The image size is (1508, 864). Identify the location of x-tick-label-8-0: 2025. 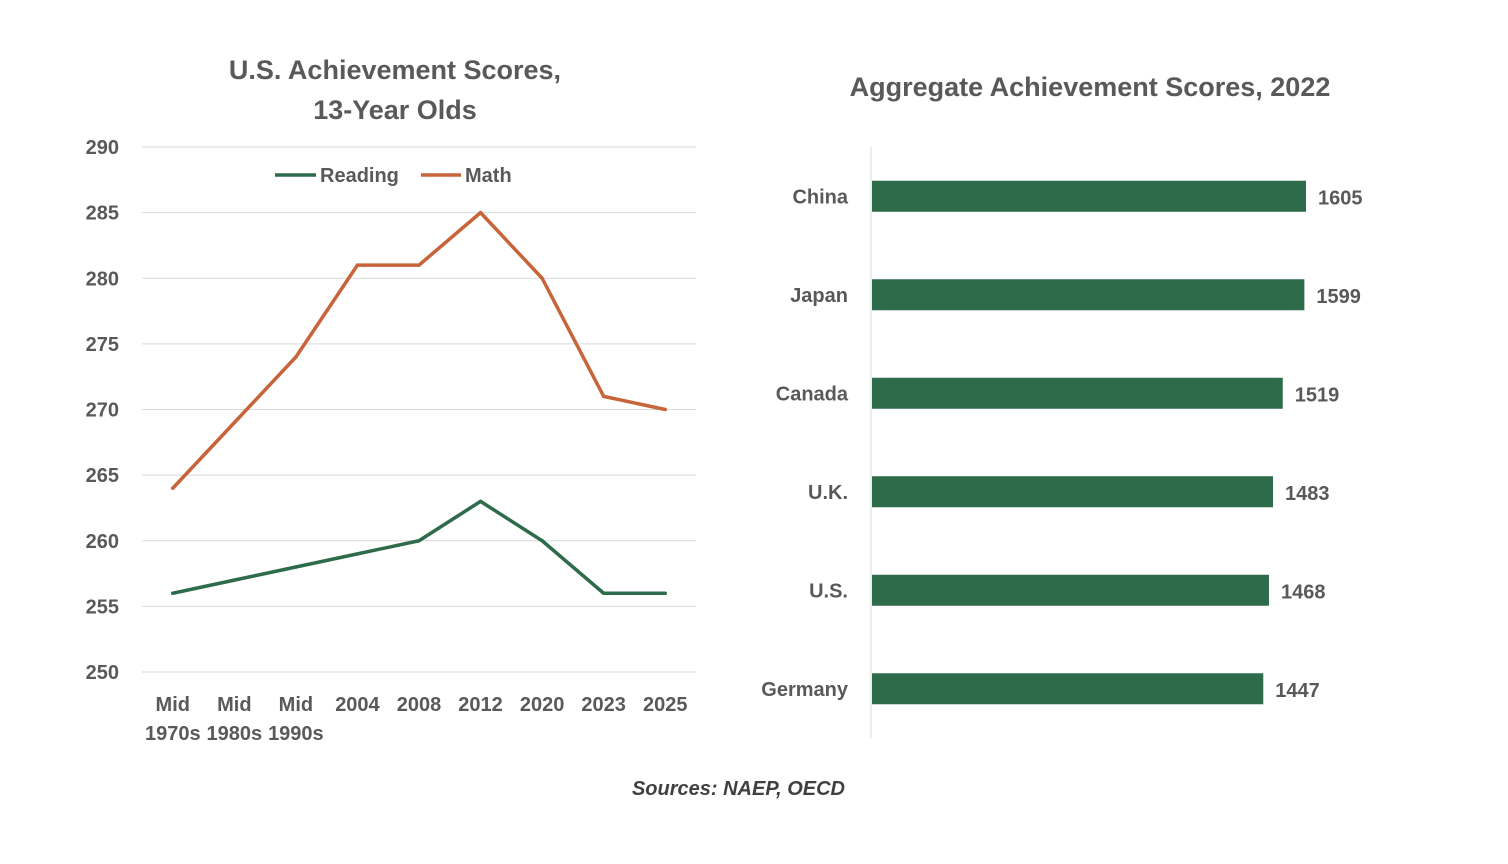
(665, 705).